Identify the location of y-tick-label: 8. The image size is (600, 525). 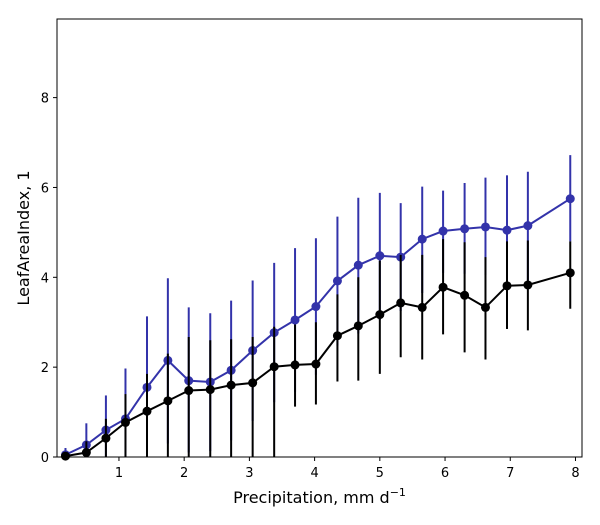
(45, 99).